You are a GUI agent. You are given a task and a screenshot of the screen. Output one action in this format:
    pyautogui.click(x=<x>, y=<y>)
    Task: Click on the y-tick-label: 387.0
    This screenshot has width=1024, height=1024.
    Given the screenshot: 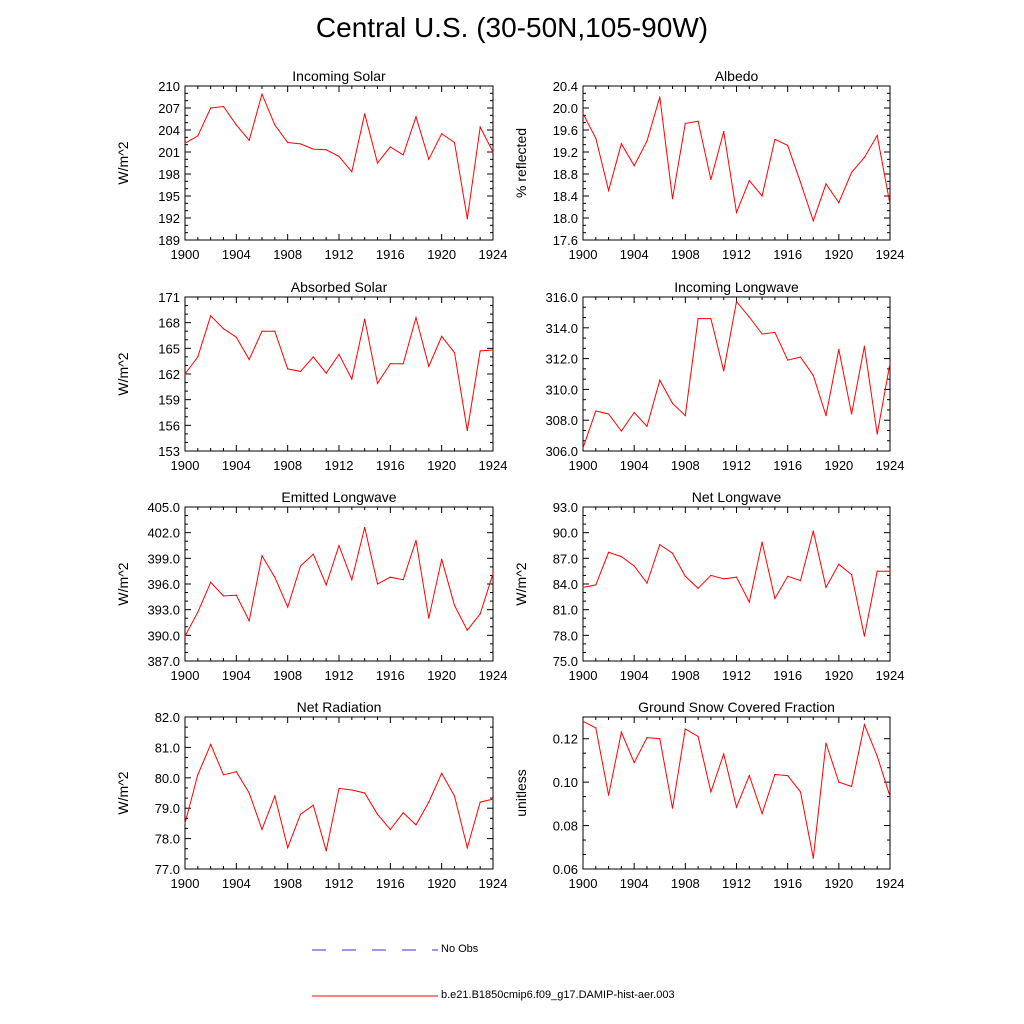 What is the action you would take?
    pyautogui.click(x=163, y=661)
    